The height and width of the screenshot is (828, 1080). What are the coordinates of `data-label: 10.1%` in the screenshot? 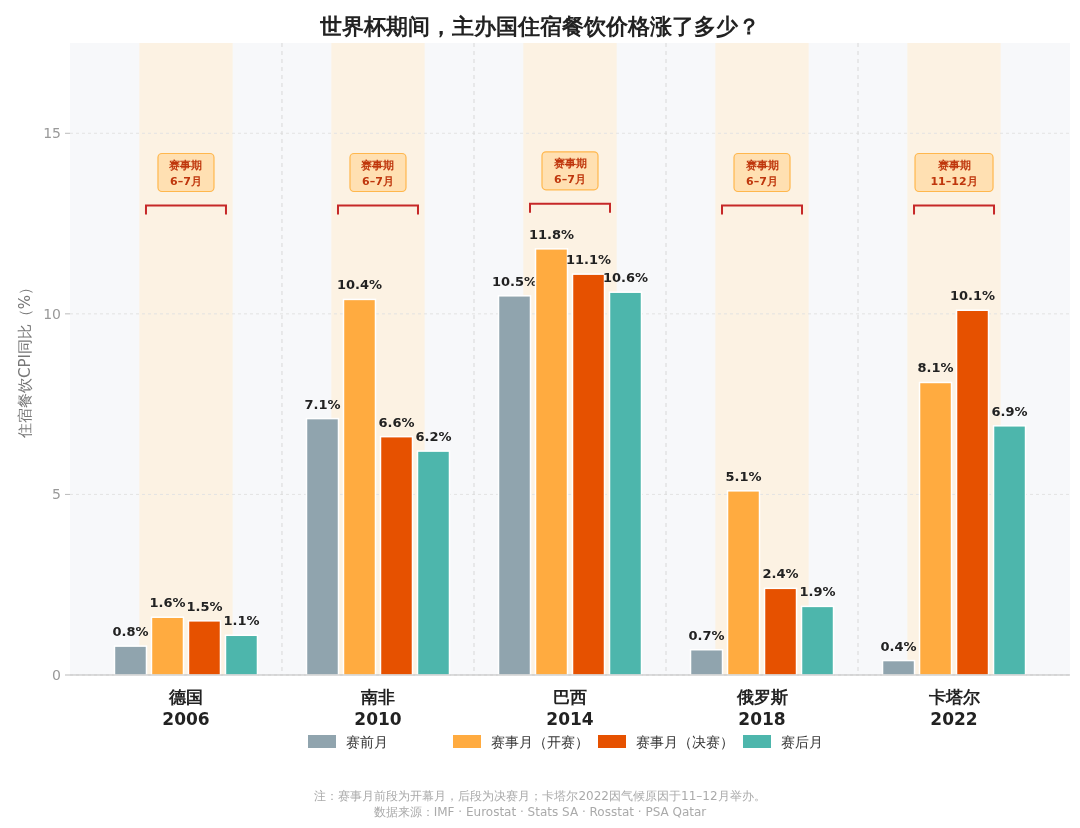 It's located at (972, 296).